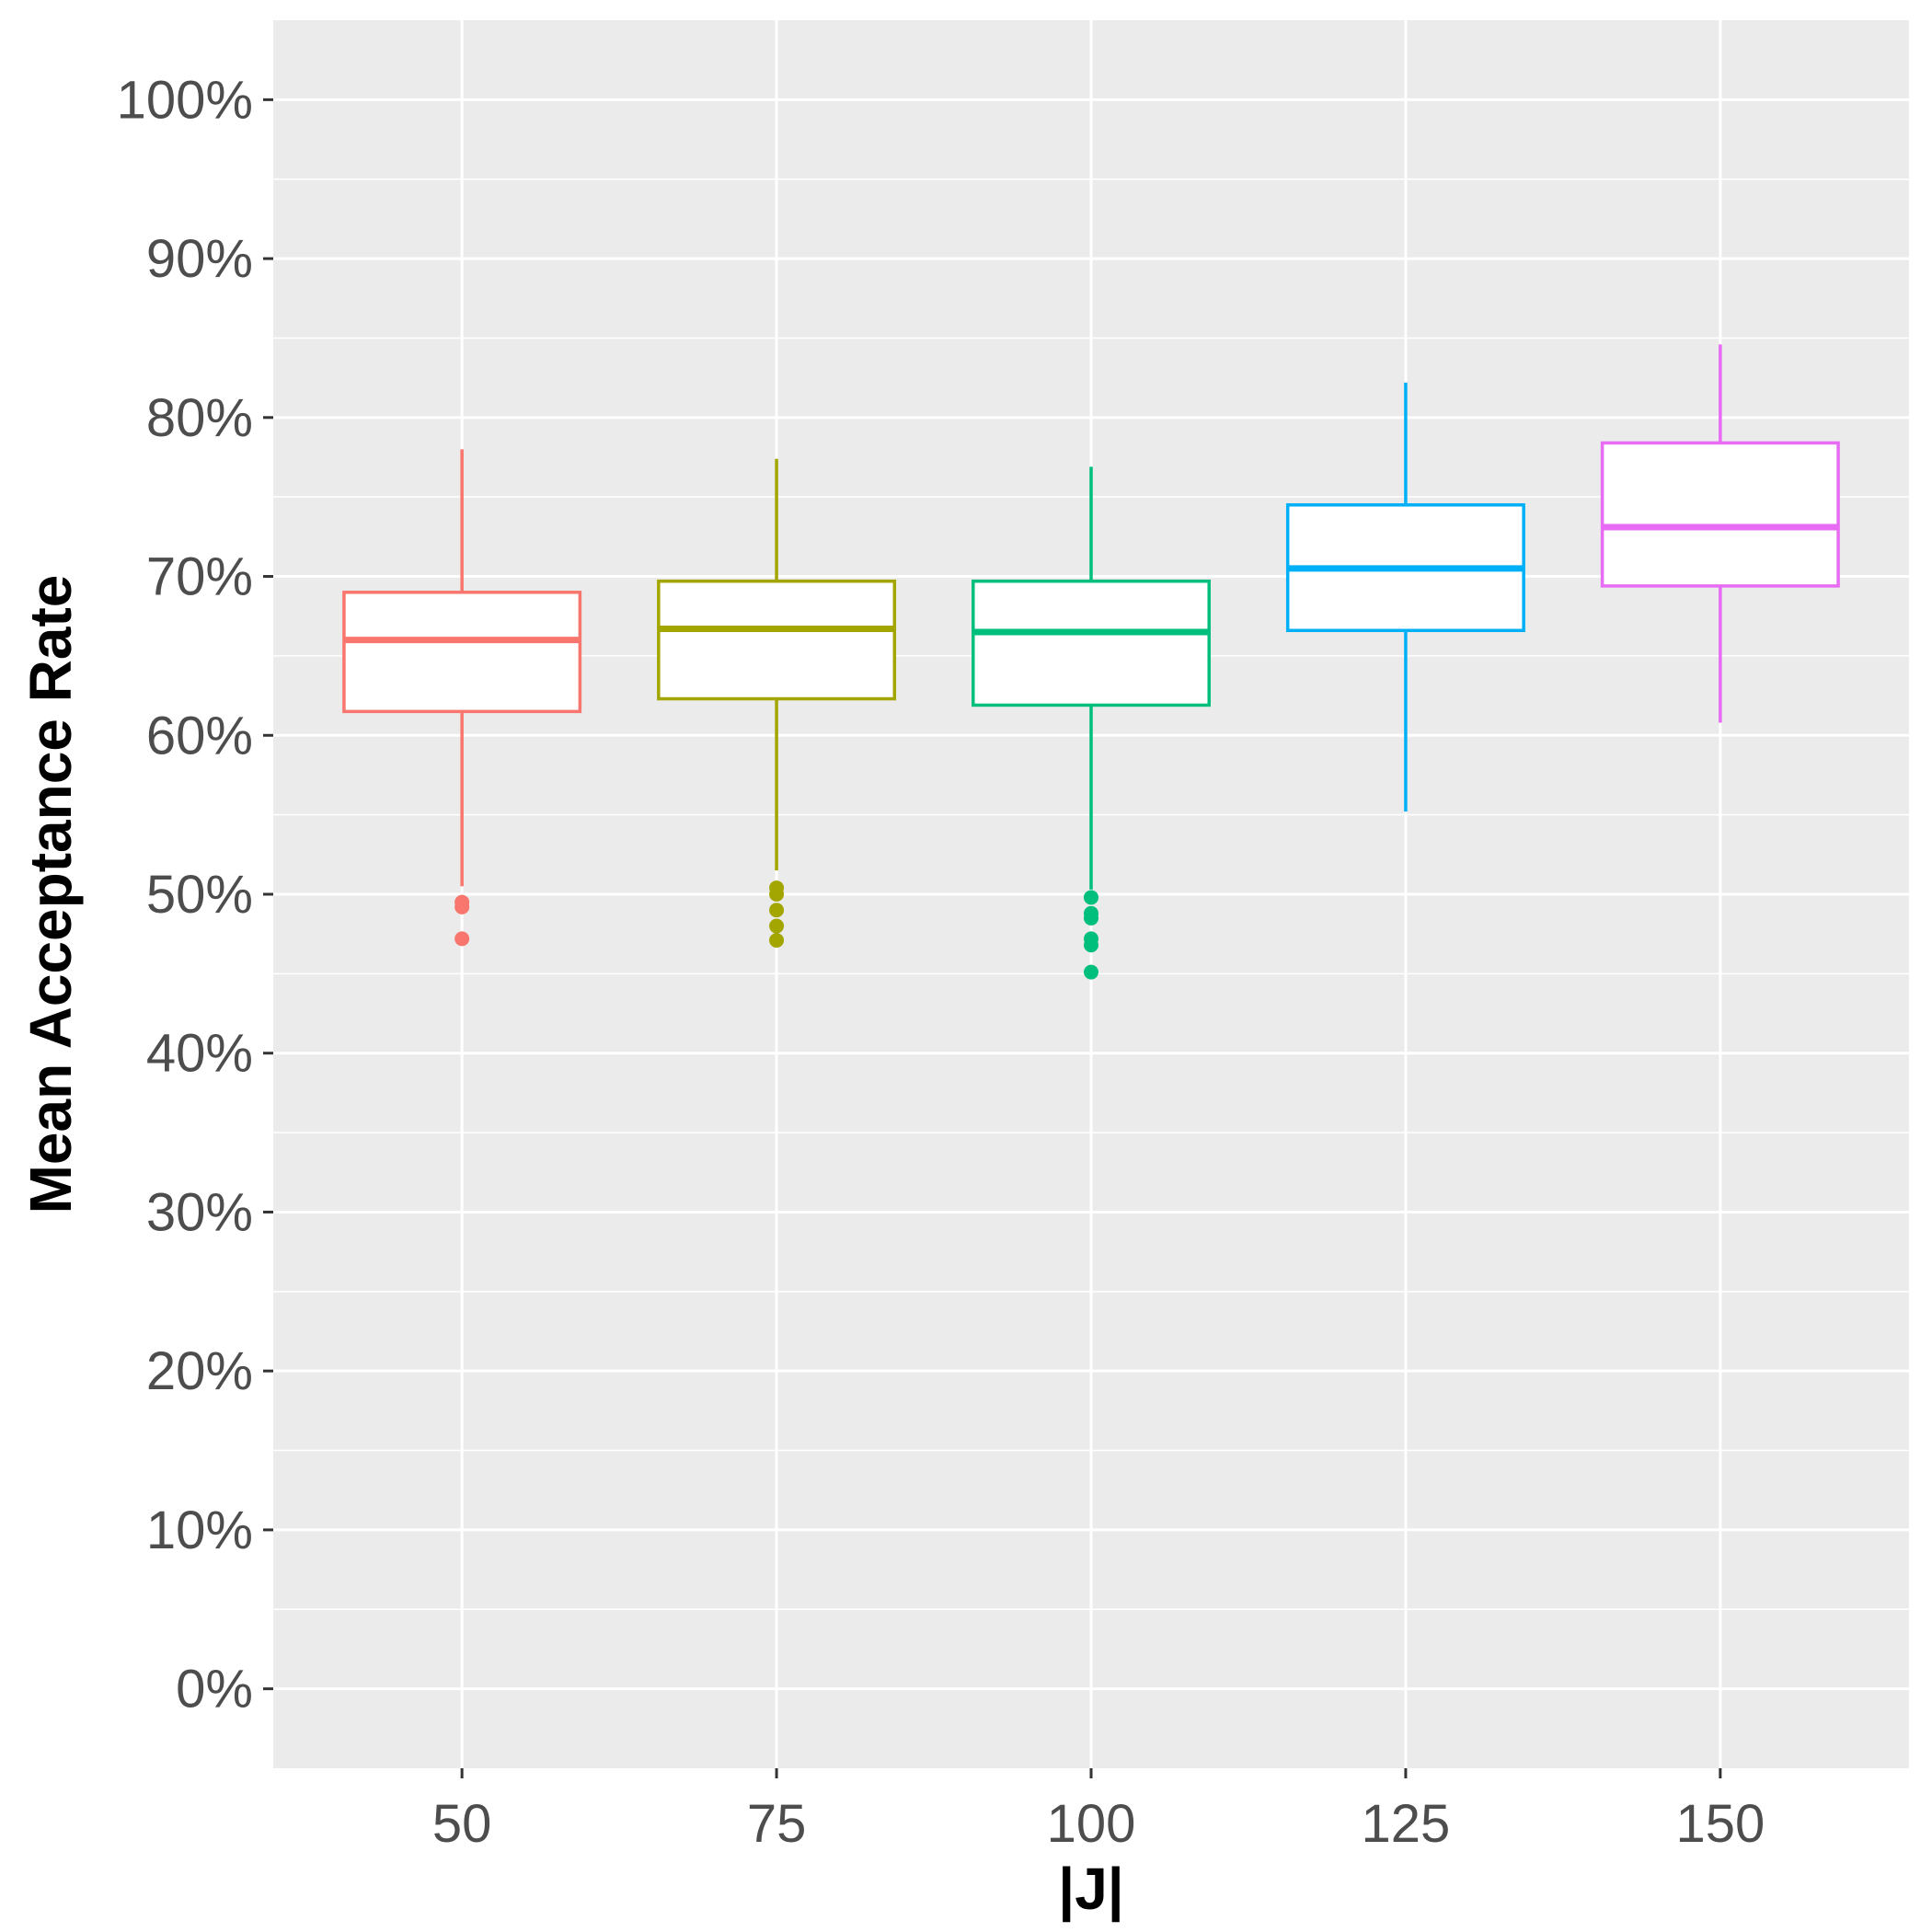 Image resolution: width=1932 pixels, height=1932 pixels. I want to click on y-tick-label: 50%, so click(199, 895).